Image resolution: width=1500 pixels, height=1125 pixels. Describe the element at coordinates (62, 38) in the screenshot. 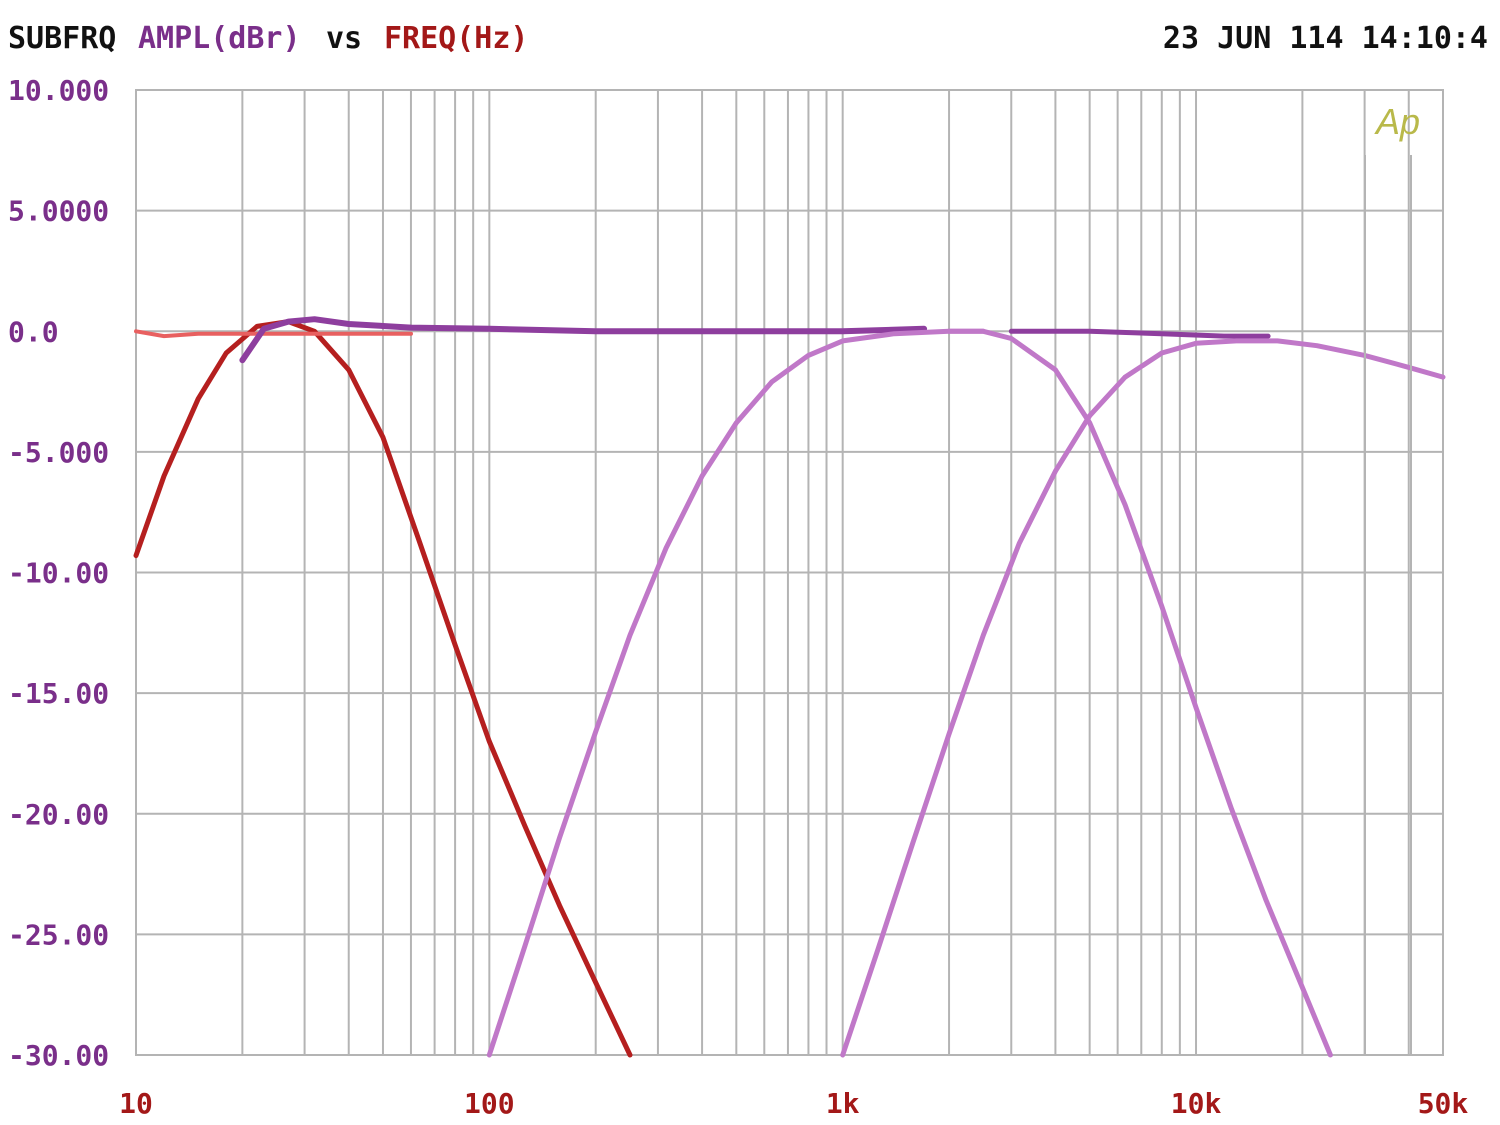

I see `measurement-name: SUBFRQ` at that location.